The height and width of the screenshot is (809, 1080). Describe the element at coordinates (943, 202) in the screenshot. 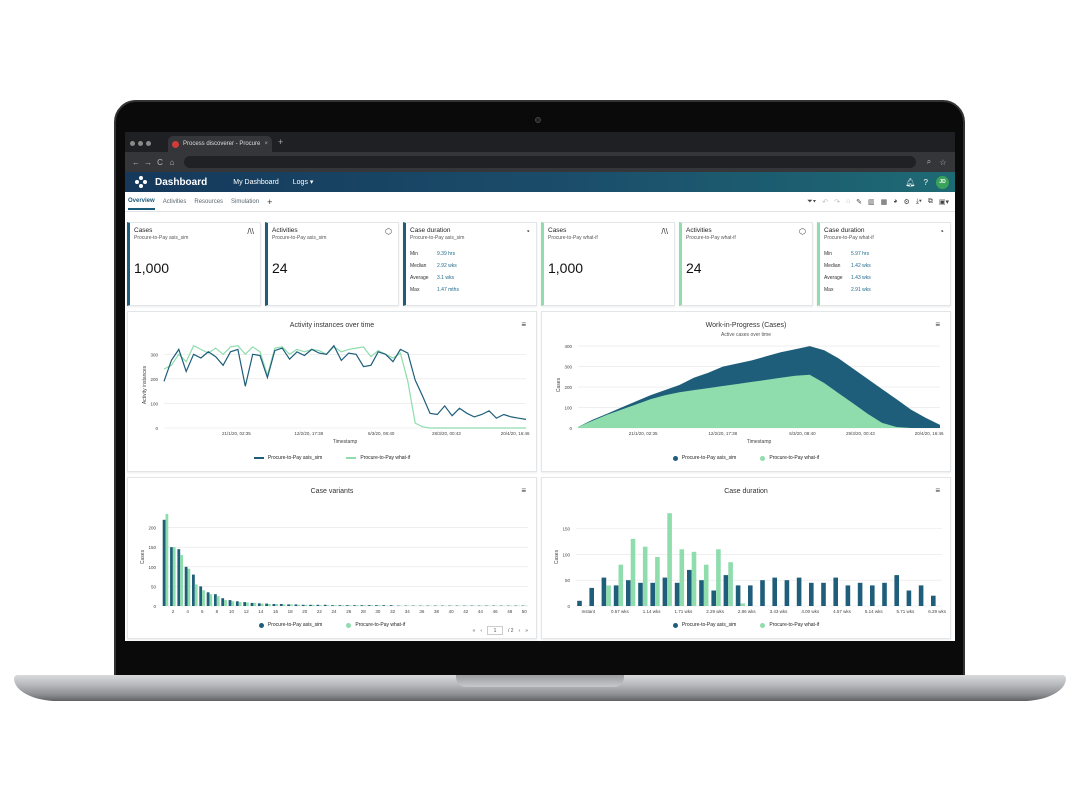

I see `image-icon: ▣▾` at that location.